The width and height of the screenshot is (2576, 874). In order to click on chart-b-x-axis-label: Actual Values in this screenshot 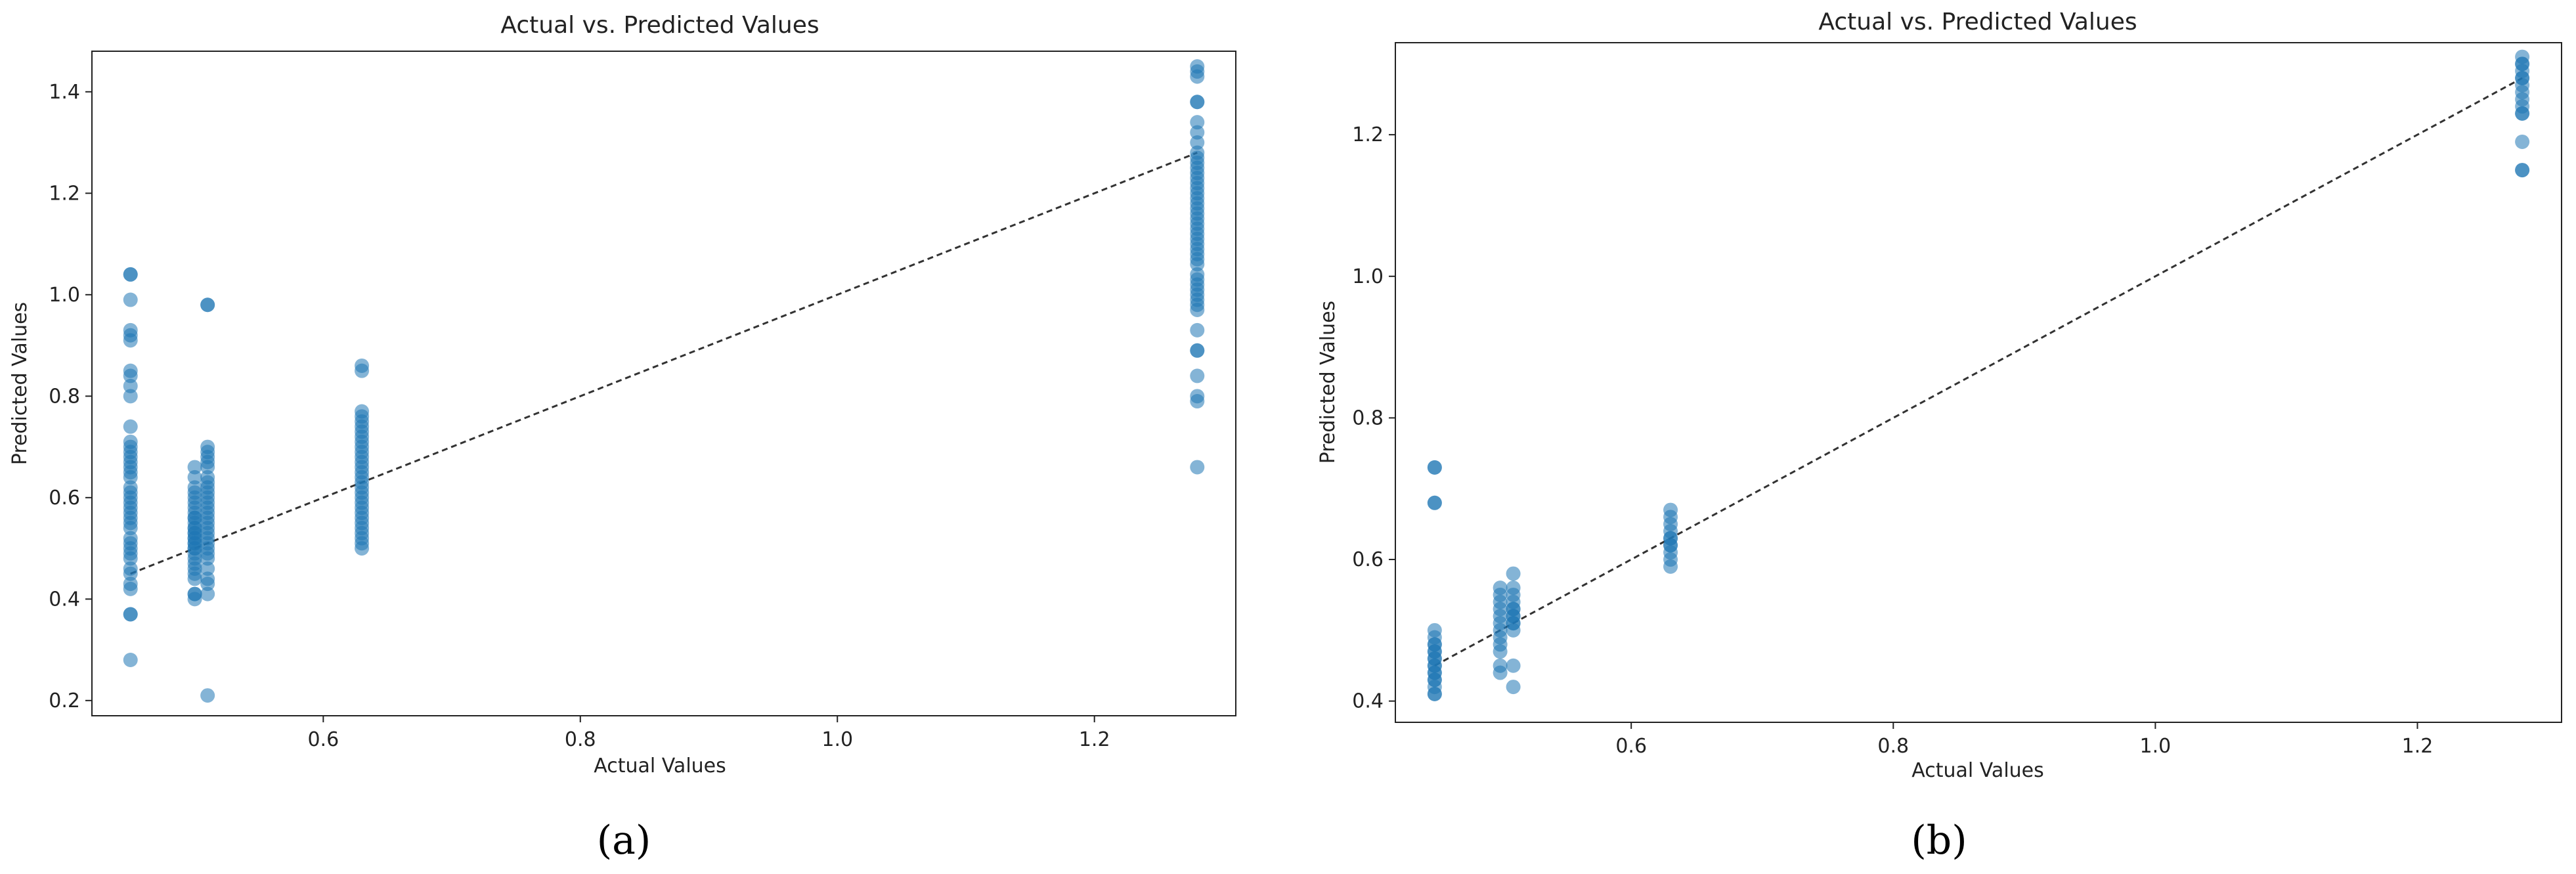, I will do `click(1978, 770)`.